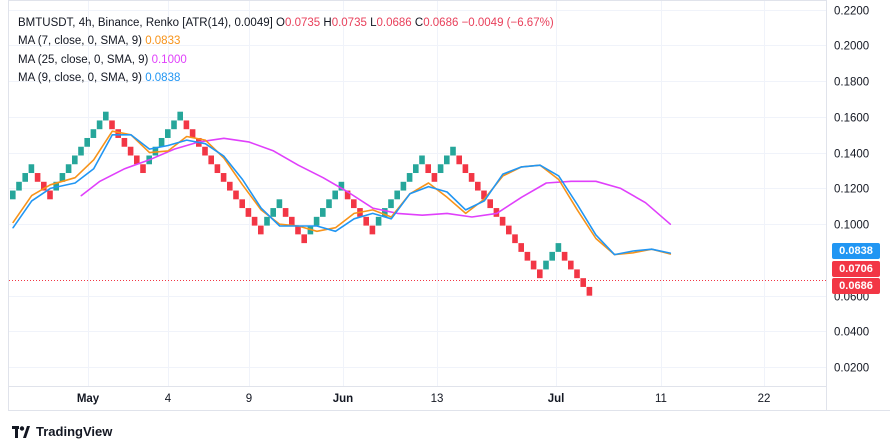  I want to click on y-tick-label: 0.0200, so click(851, 369).